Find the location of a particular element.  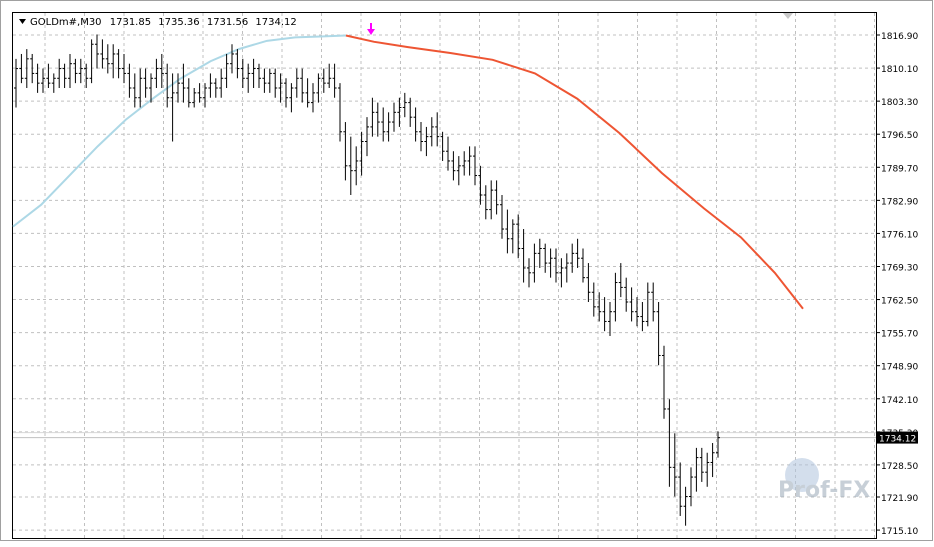

y-tick-label: 1782.90 is located at coordinates (899, 202).